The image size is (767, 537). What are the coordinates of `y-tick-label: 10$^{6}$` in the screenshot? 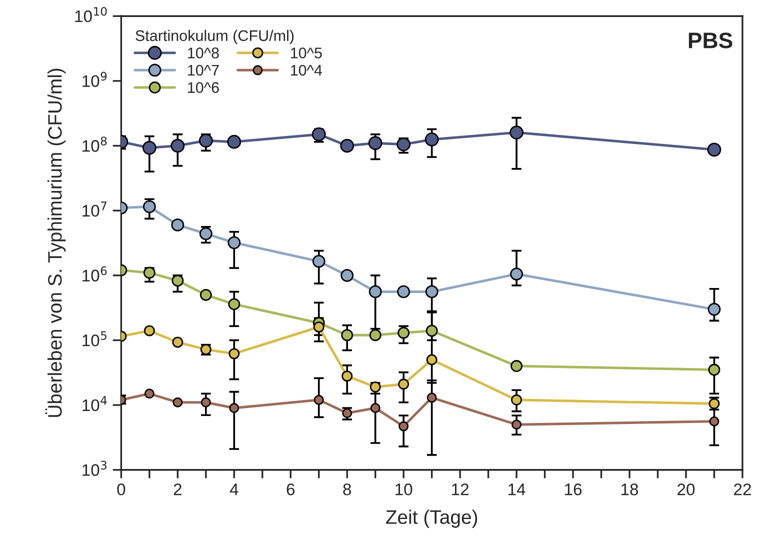 It's located at (94, 274).